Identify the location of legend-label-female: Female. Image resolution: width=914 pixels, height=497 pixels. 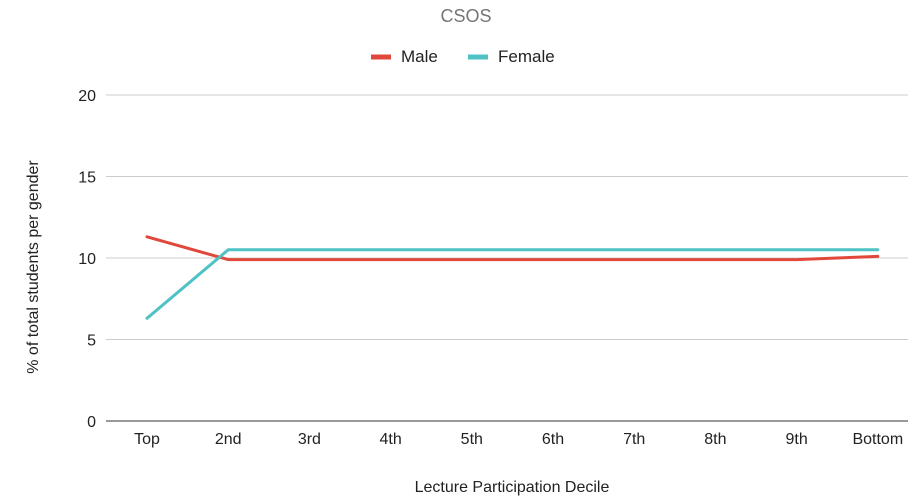
(526, 56).